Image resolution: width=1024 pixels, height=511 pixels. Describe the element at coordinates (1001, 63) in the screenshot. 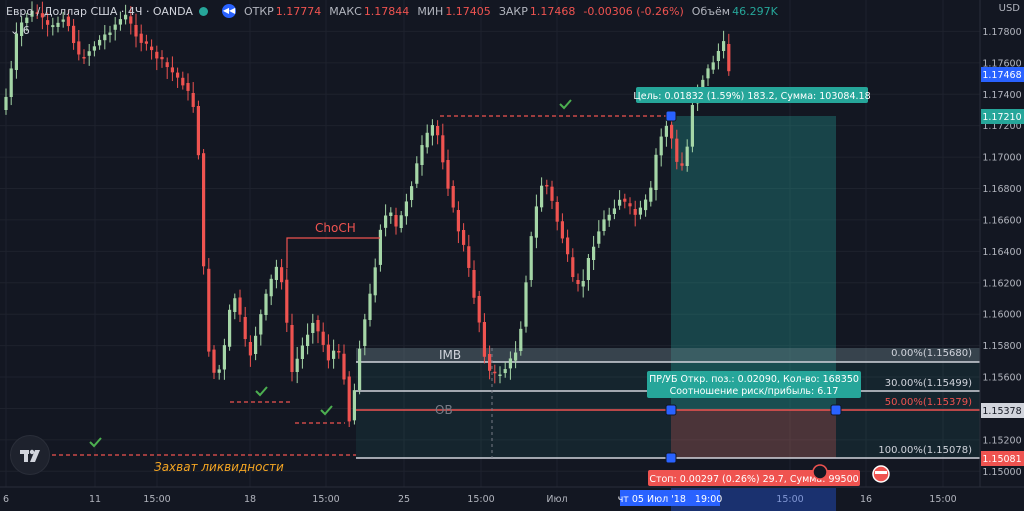

I see `price-tick-label: 1.17600` at that location.